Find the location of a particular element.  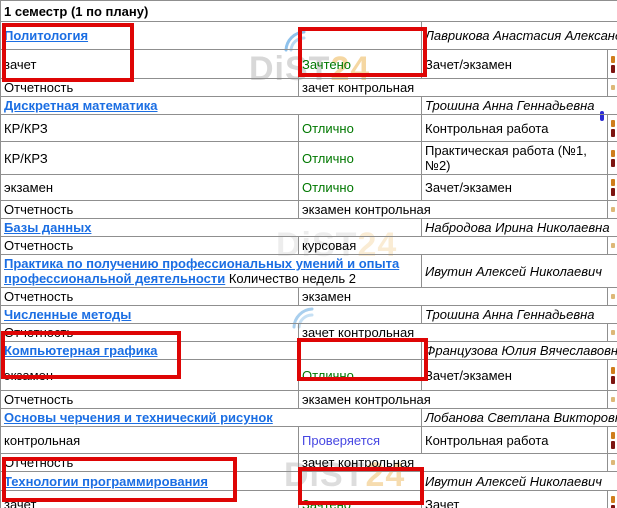

subject-link: Основы черчения и технический рисунок is located at coordinates (138, 417).